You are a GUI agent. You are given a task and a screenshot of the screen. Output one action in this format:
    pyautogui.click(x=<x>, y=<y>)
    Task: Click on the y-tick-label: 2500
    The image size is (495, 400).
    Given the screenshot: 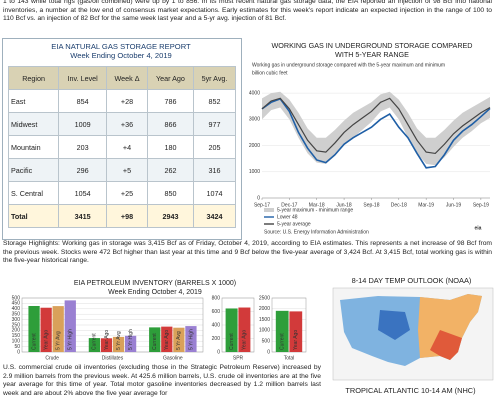 What is the action you would take?
    pyautogui.click(x=264, y=298)
    